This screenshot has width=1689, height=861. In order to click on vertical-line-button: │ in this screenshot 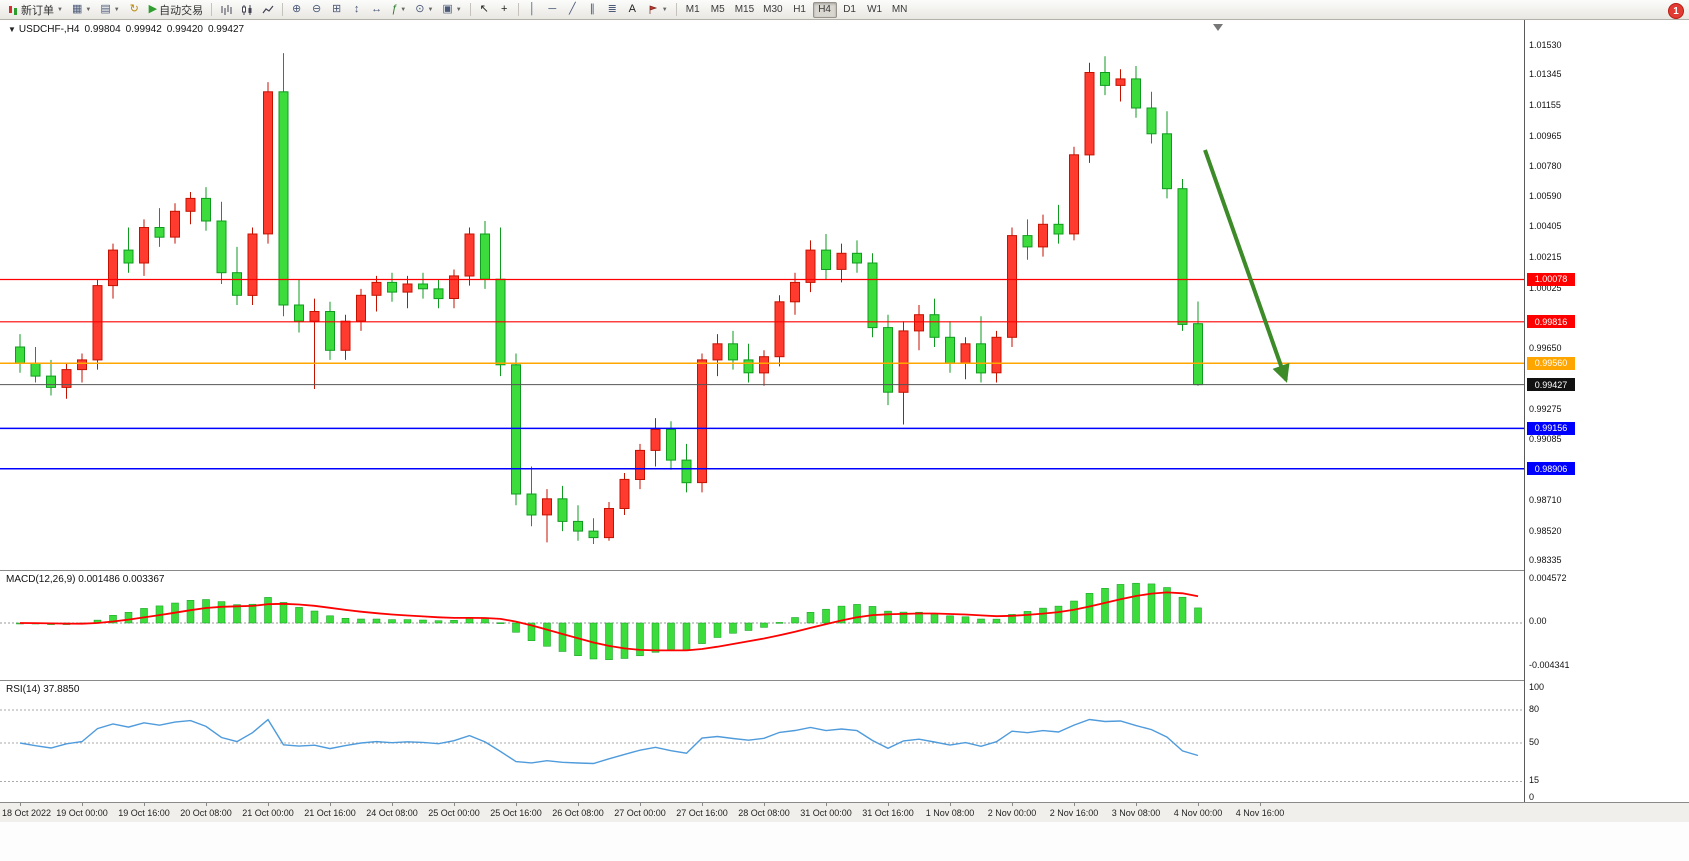, I will do `click(532, 9)`.